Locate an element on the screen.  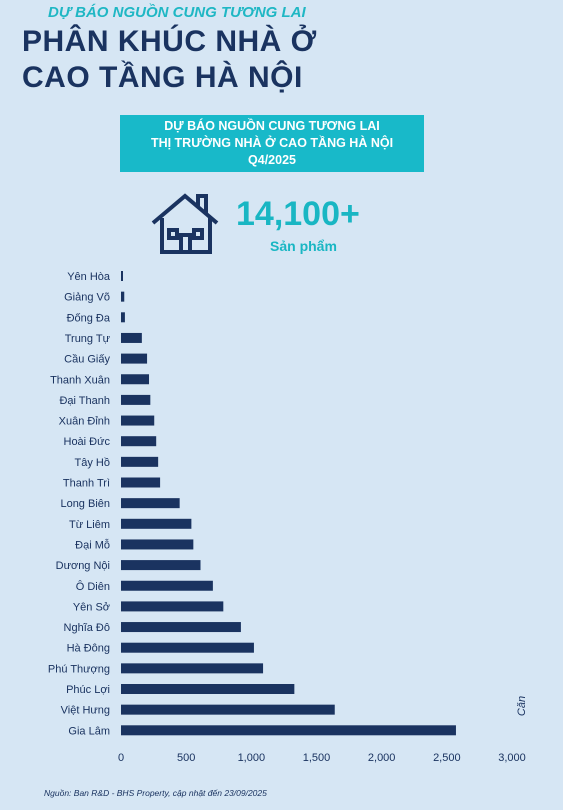
category-label: Đống Đa is located at coordinates (89, 318).